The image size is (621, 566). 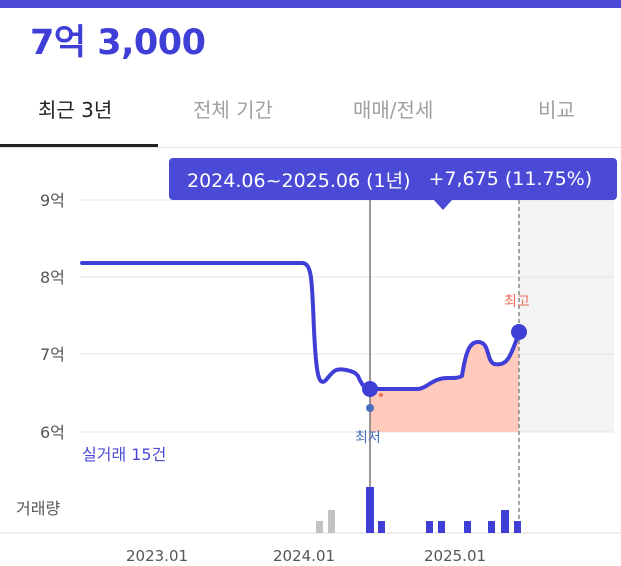 I want to click on period-tabs: 최근 3년 전체 기간 매매/전세 비교, so click(x=310, y=111).